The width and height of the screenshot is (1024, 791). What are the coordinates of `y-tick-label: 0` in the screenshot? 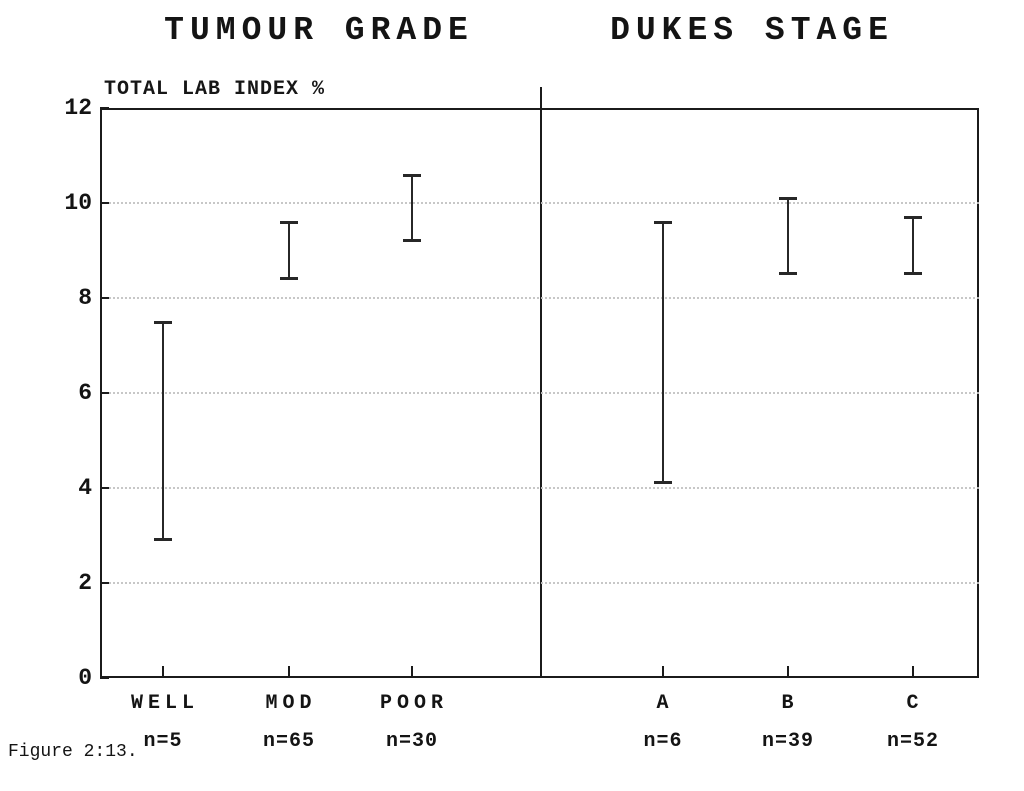 It's located at (85, 678).